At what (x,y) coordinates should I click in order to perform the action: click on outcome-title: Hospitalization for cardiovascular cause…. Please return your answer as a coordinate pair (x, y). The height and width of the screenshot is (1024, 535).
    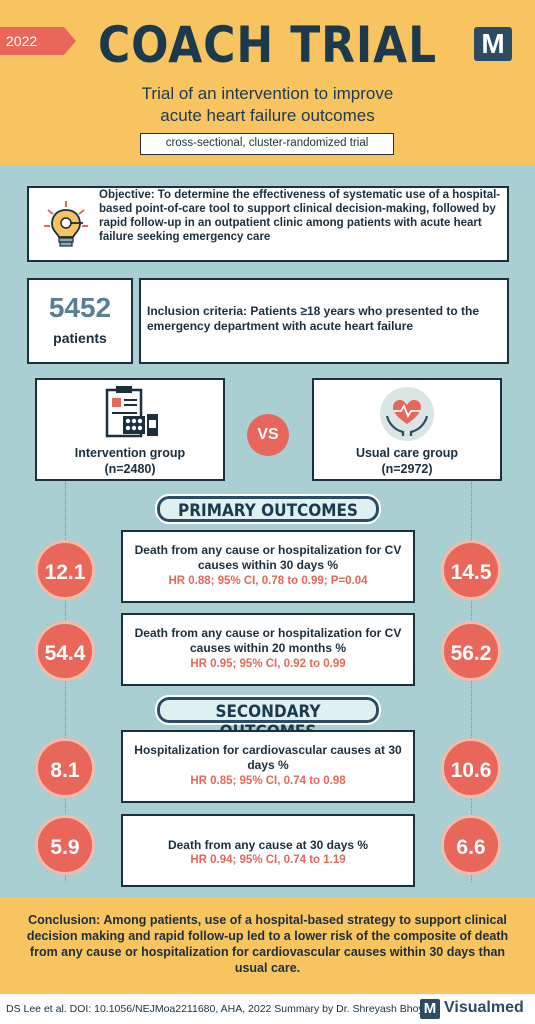
    Looking at the image, I should click on (268, 757).